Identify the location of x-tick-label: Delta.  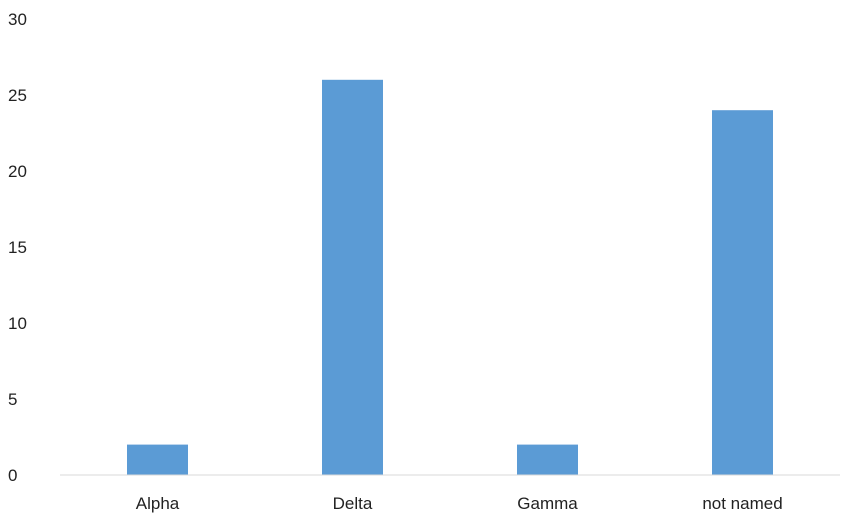
(353, 503).